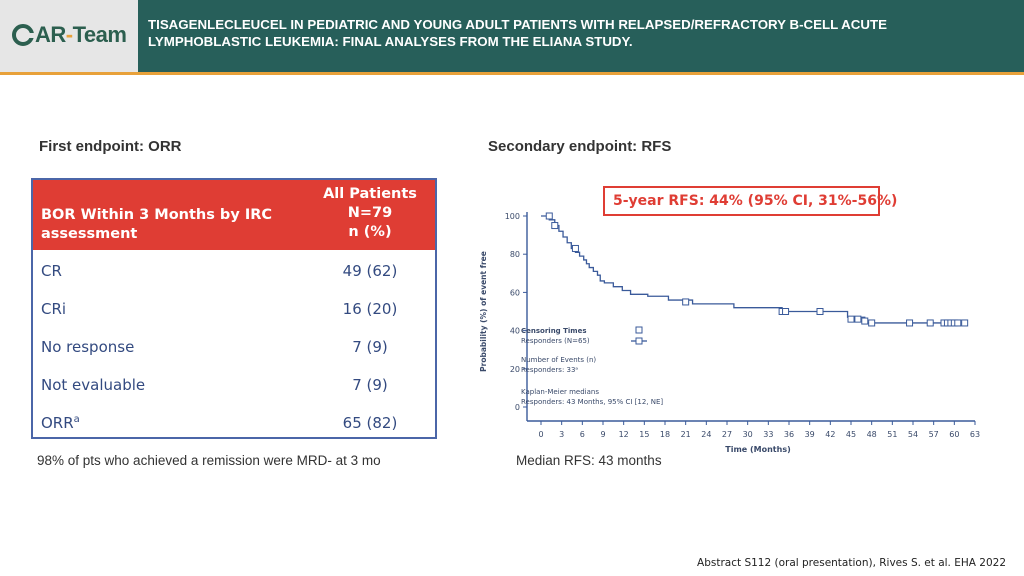 The width and height of the screenshot is (1024, 576). I want to click on row-label-text: ORR, so click(57, 423).